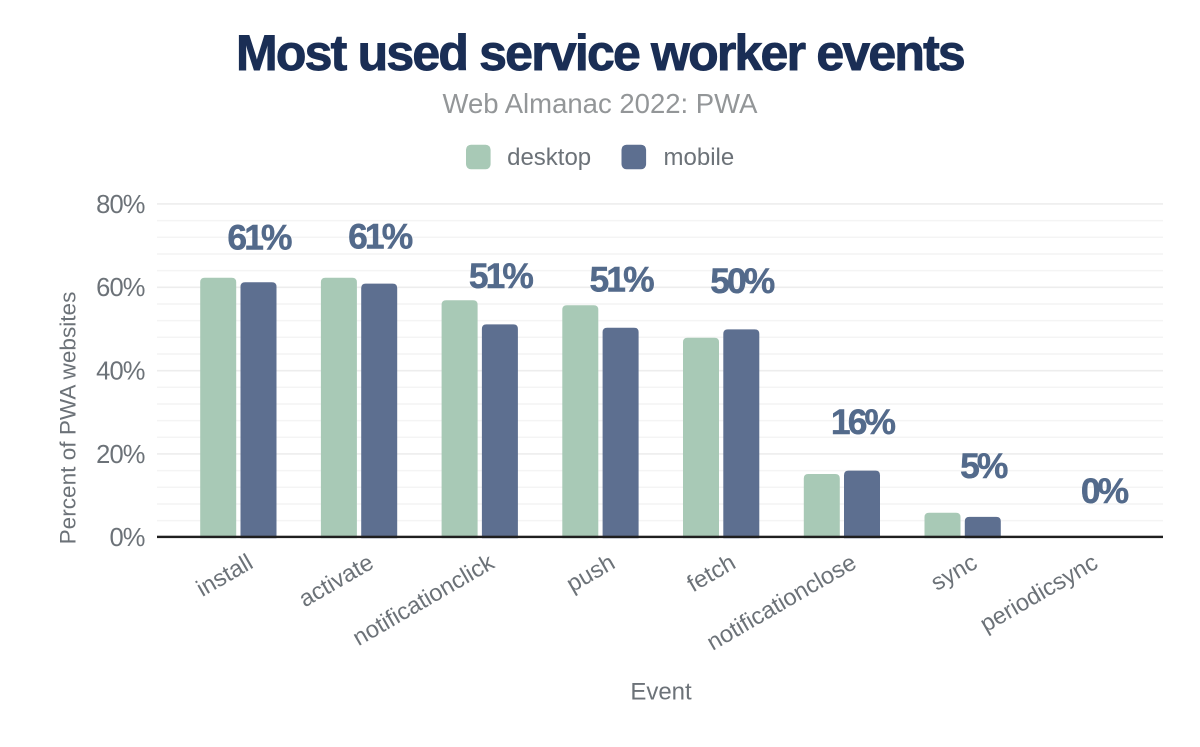  I want to click on svg-text: mobile, so click(699, 157).